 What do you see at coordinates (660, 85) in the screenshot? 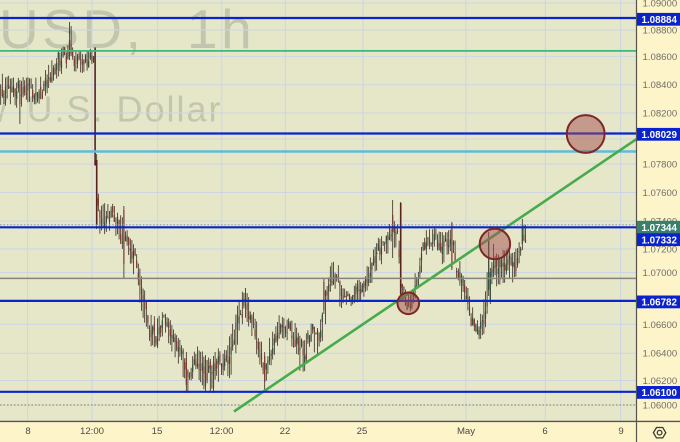
I see `svg-text: 1.08400` at bounding box center [660, 85].